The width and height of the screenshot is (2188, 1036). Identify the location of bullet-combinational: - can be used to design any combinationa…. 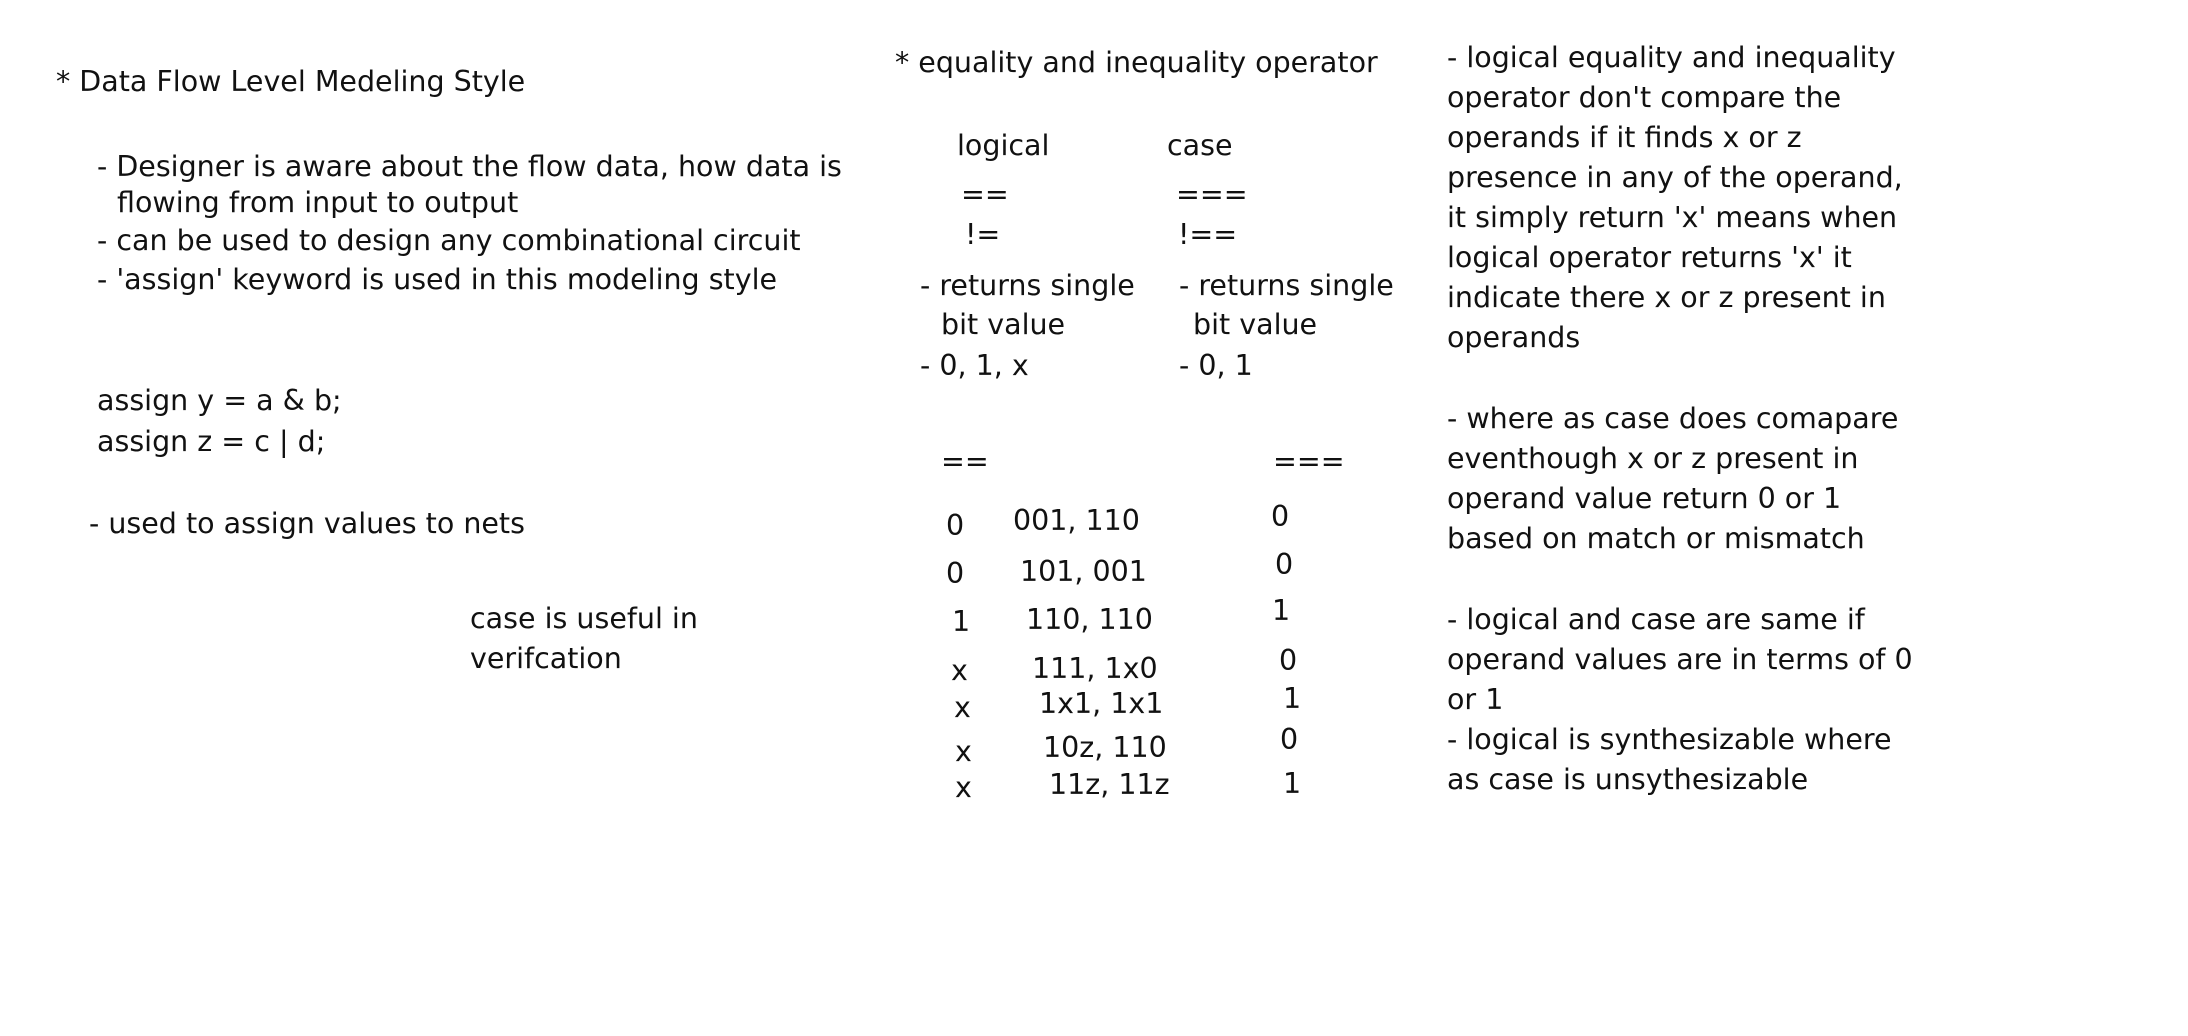
(449, 240).